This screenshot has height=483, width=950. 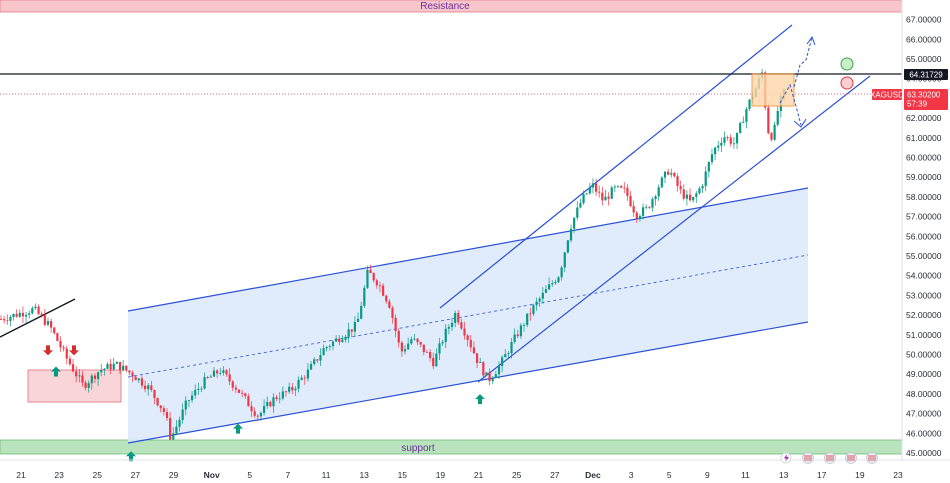 I want to click on event-icons, so click(x=829, y=458).